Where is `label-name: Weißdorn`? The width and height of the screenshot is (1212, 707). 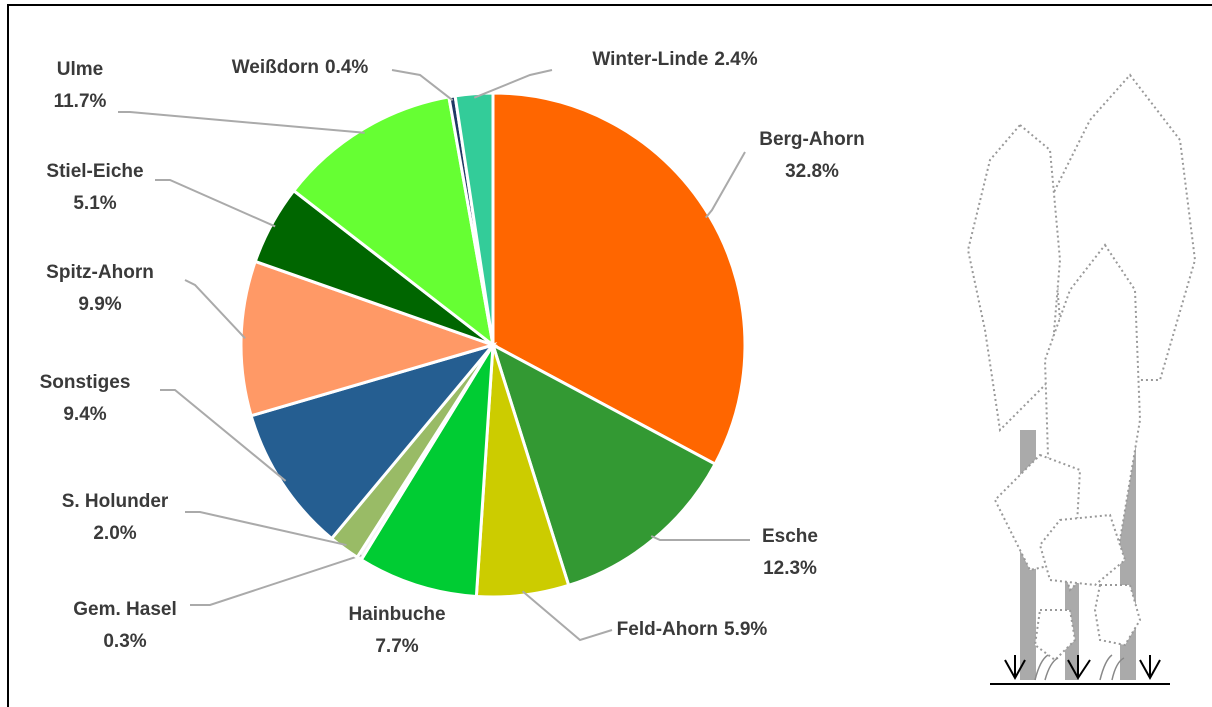 label-name: Weißdorn is located at coordinates (275, 67).